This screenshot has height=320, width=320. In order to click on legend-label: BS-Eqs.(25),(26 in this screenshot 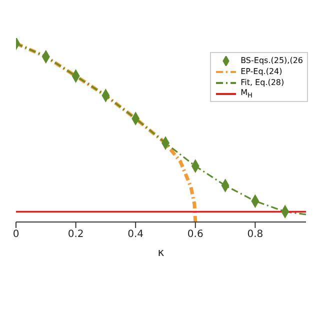, I will do `click(271, 60)`.